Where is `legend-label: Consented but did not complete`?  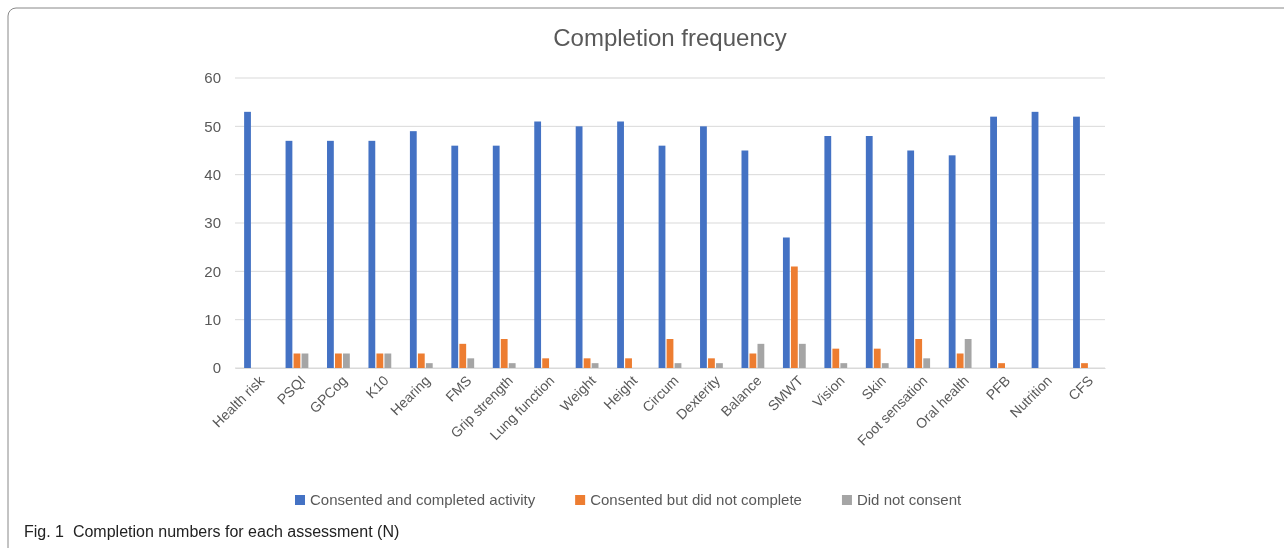 legend-label: Consented but did not complete is located at coordinates (696, 499).